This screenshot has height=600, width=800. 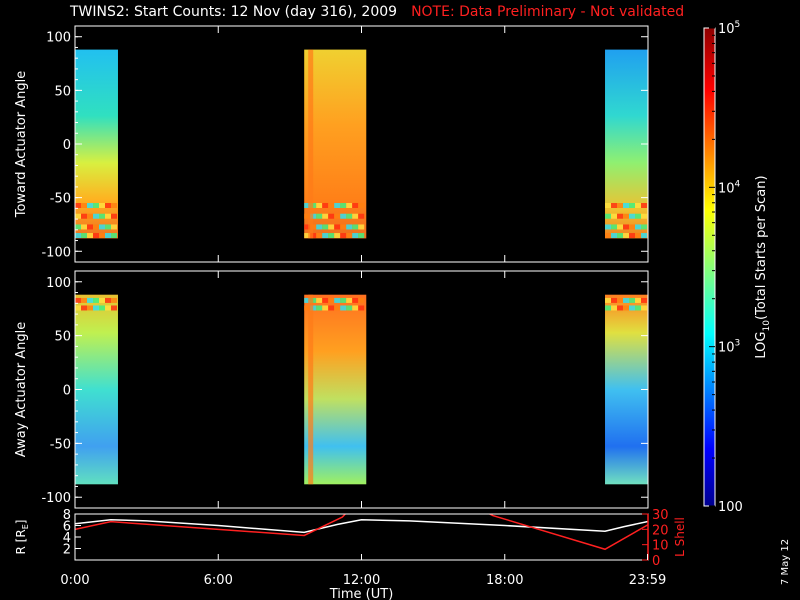 What do you see at coordinates (60, 199) in the screenshot?
I see `toward-ytick-label: -50` at bounding box center [60, 199].